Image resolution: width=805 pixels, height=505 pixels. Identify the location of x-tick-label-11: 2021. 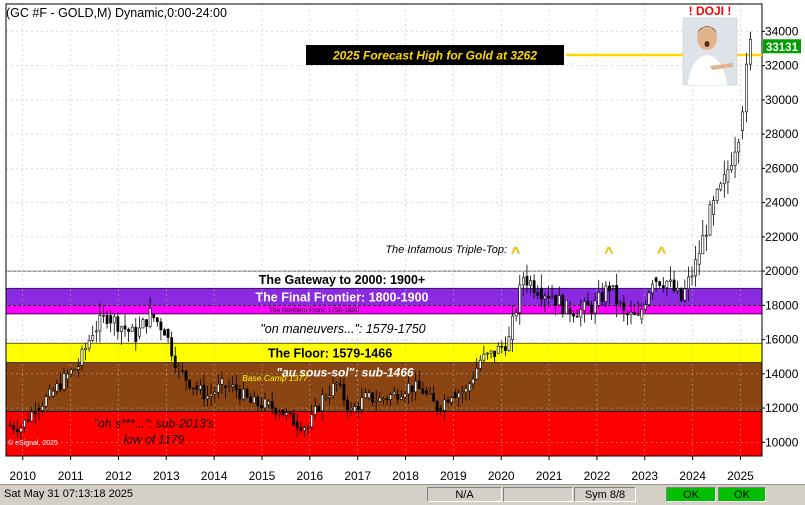
(549, 476).